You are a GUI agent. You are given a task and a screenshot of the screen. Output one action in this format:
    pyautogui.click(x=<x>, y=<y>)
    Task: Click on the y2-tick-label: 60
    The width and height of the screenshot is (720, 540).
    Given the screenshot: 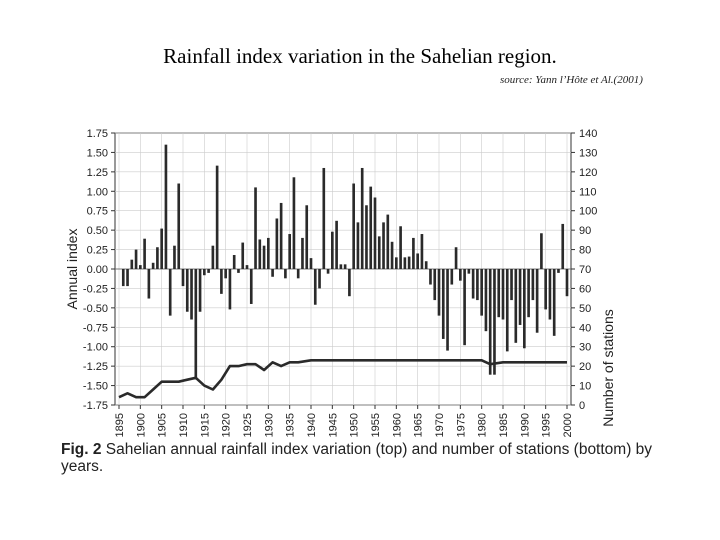 What is the action you would take?
    pyautogui.click(x=585, y=289)
    